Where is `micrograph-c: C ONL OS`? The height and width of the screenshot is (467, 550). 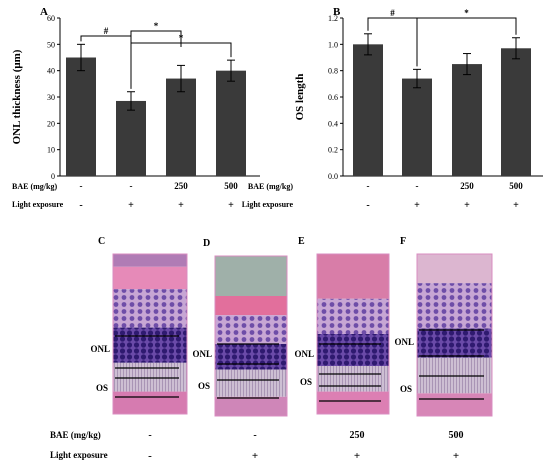 micrograph-c: C ONL OS is located at coordinates (139, 325).